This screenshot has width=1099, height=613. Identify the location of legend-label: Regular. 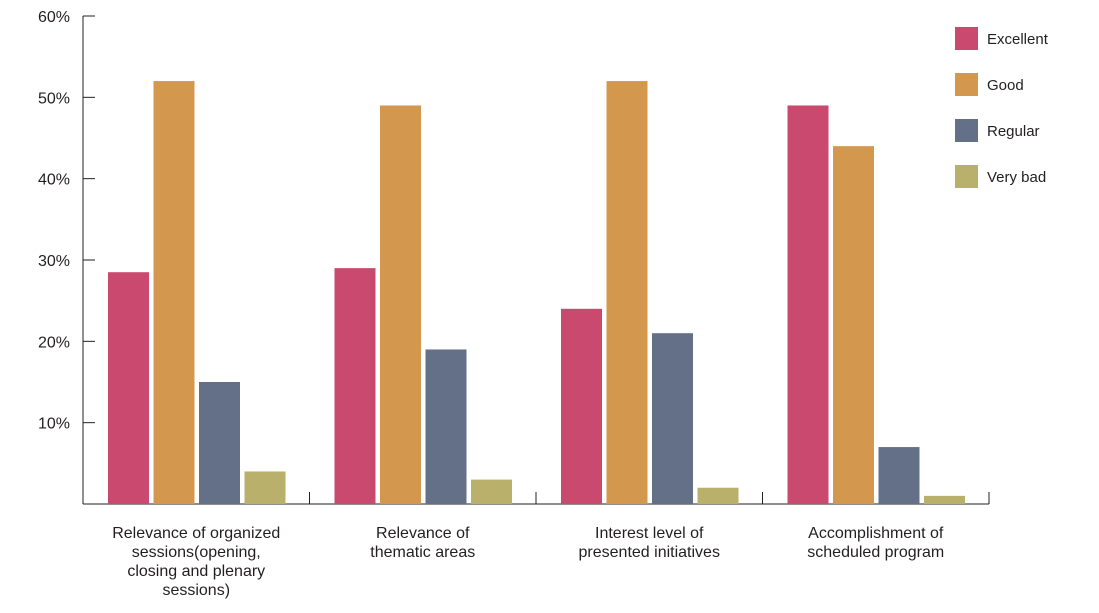
(1013, 131).